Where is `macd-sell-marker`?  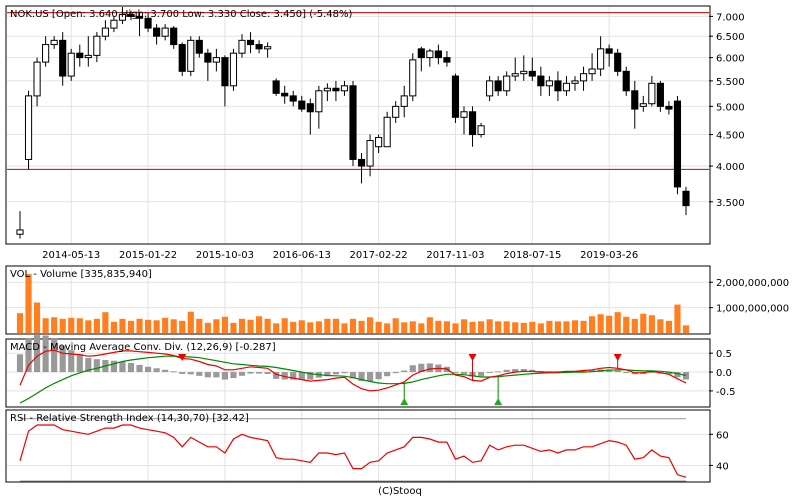
macd-sell-marker is located at coordinates (472, 357).